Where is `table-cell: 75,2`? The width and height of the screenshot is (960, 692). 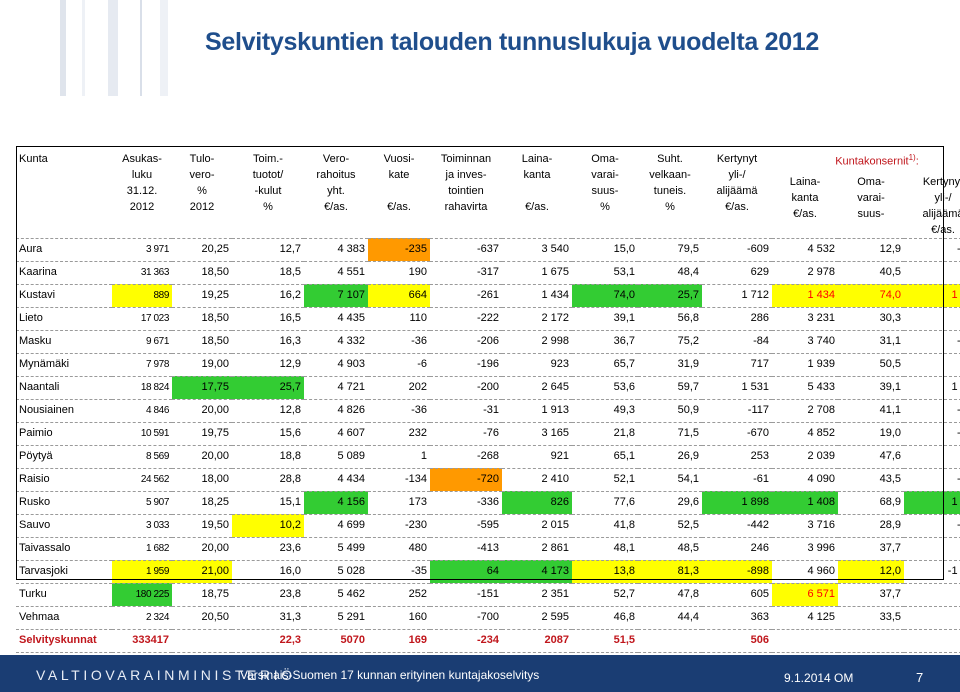 table-cell: 75,2 is located at coordinates (670, 342).